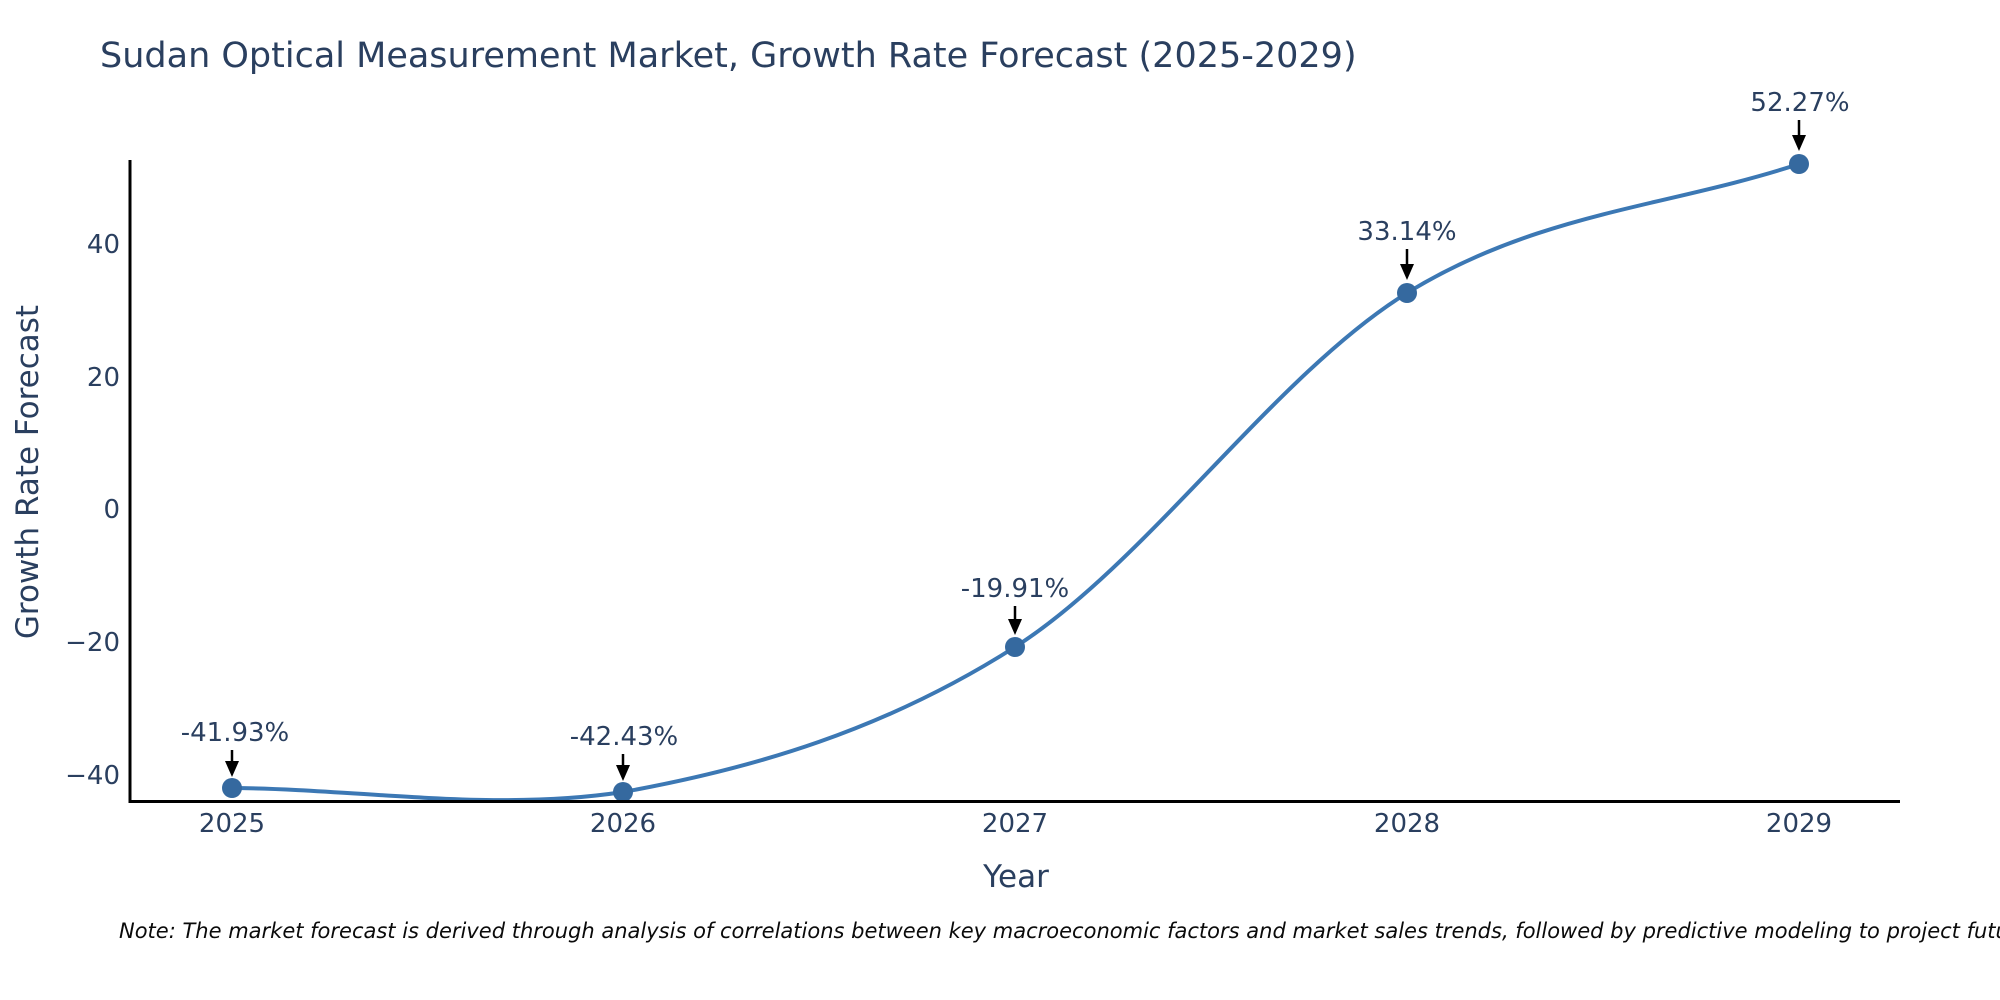 This screenshot has width=2000, height=1000. Describe the element at coordinates (232, 788) in the screenshot. I see `data-point-2025` at that location.